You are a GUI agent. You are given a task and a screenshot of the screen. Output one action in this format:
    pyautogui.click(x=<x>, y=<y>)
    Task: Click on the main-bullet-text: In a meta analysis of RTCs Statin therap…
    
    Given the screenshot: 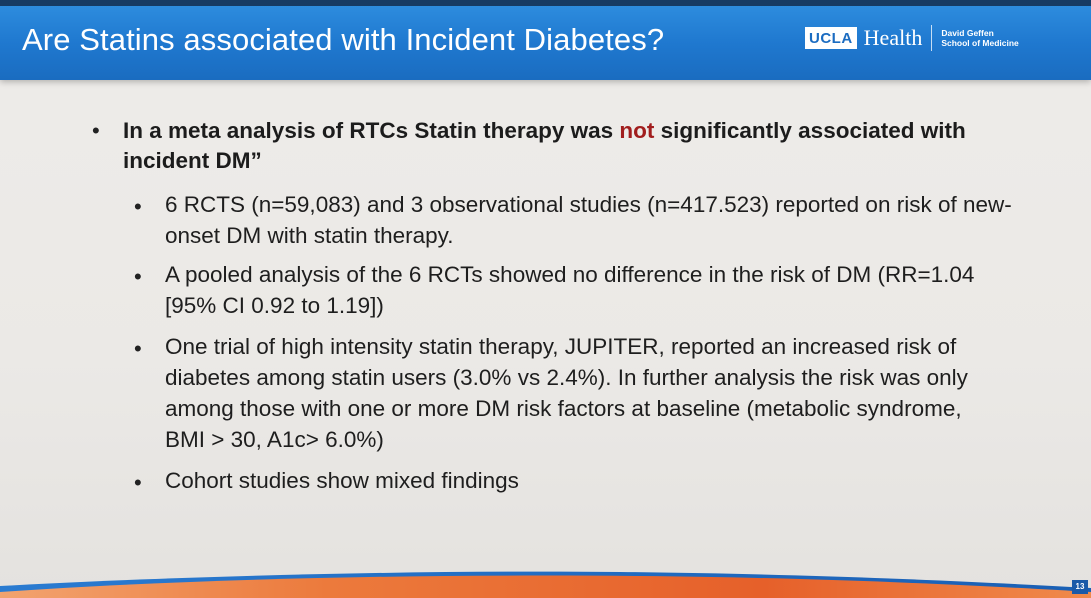 What is the action you would take?
    pyautogui.click(x=563, y=146)
    